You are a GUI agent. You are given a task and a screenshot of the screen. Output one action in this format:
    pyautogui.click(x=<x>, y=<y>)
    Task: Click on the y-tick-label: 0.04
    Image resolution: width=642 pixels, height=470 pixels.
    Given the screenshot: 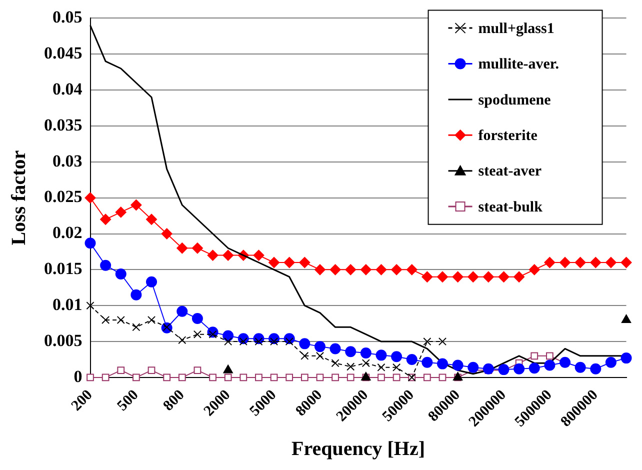 What is the action you would take?
    pyautogui.click(x=67, y=88)
    